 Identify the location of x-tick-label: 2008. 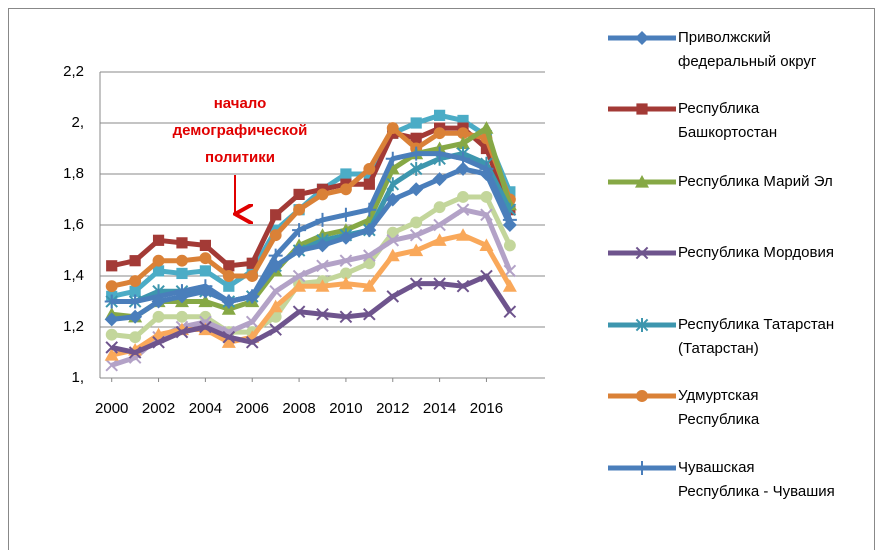
(298, 408).